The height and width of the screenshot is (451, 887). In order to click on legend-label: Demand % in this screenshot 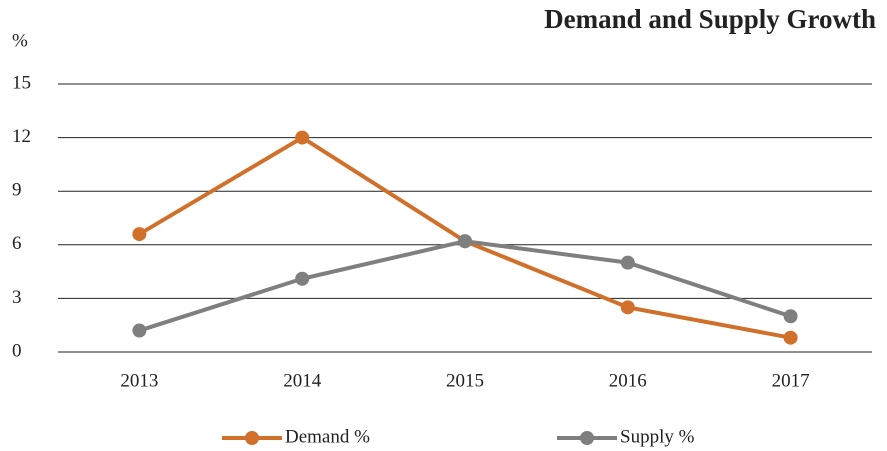, I will do `click(327, 436)`.